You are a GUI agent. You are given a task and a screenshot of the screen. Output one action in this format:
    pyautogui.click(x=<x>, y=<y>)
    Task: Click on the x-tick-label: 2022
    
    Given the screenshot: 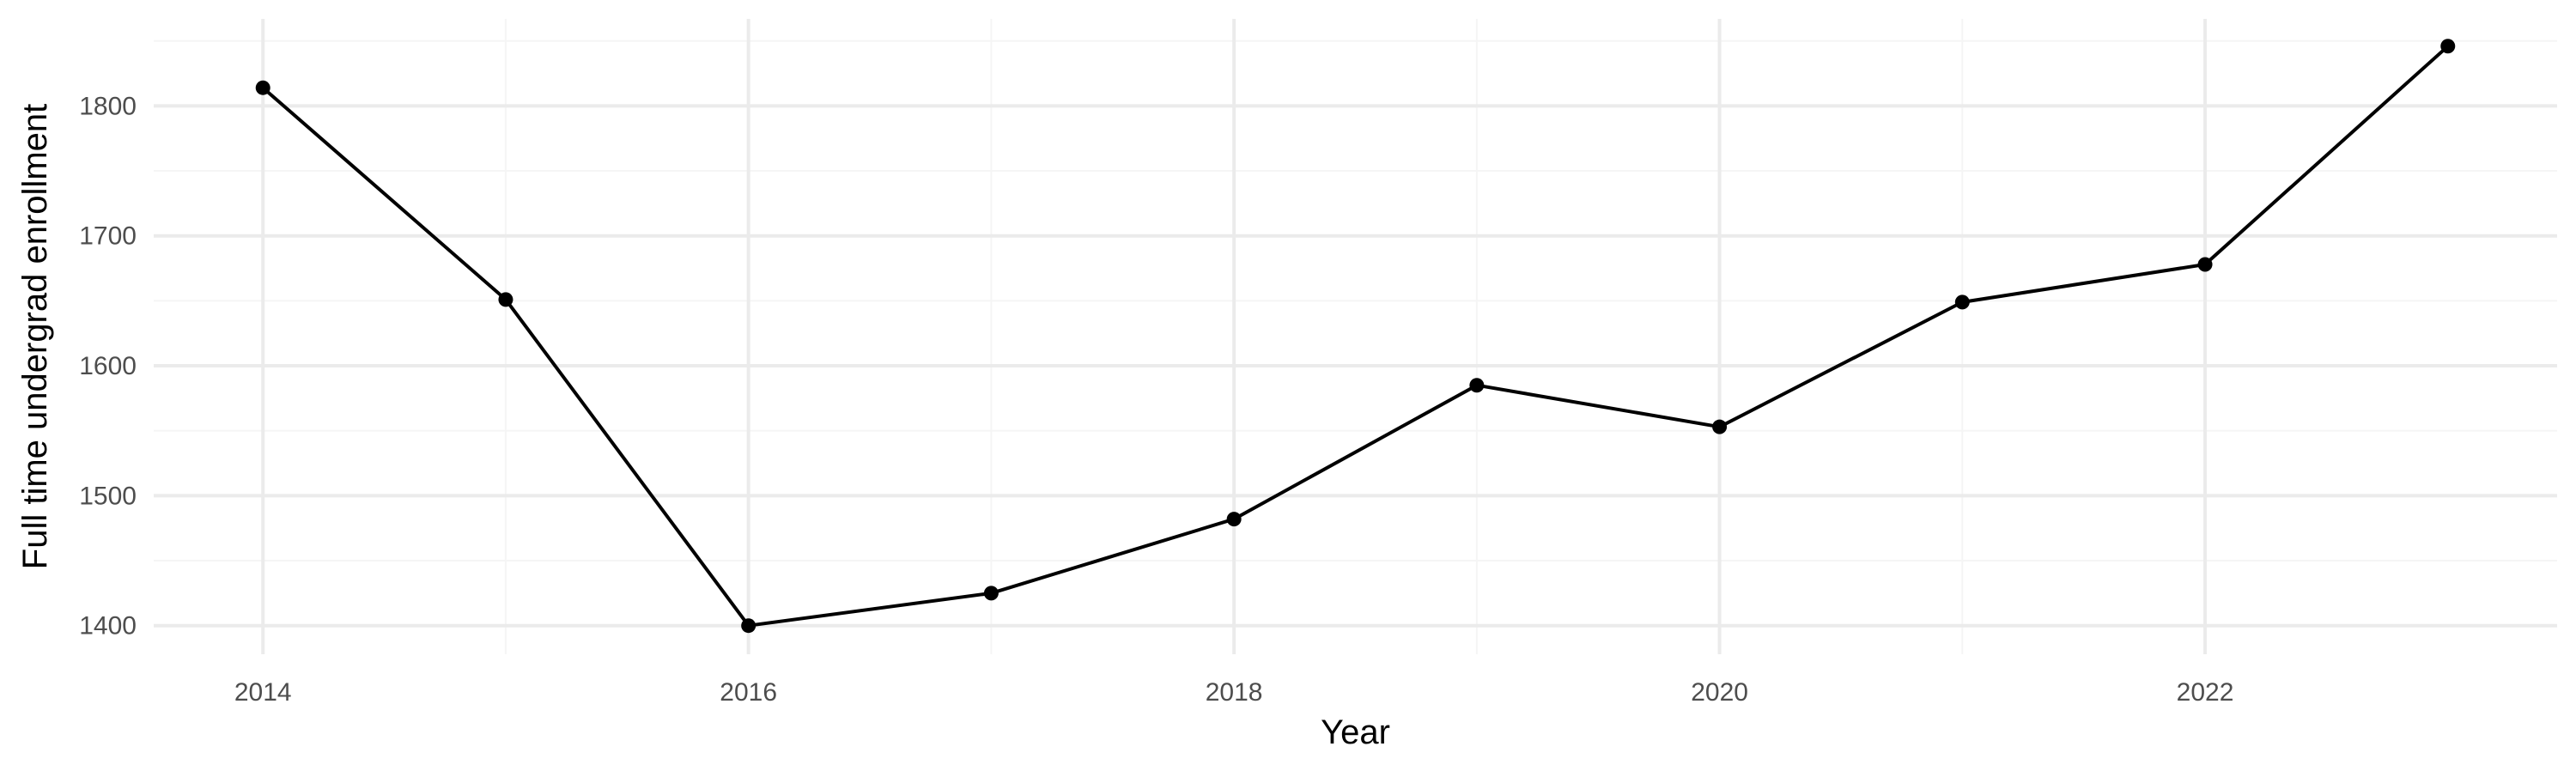 What is the action you would take?
    pyautogui.click(x=2206, y=692)
    